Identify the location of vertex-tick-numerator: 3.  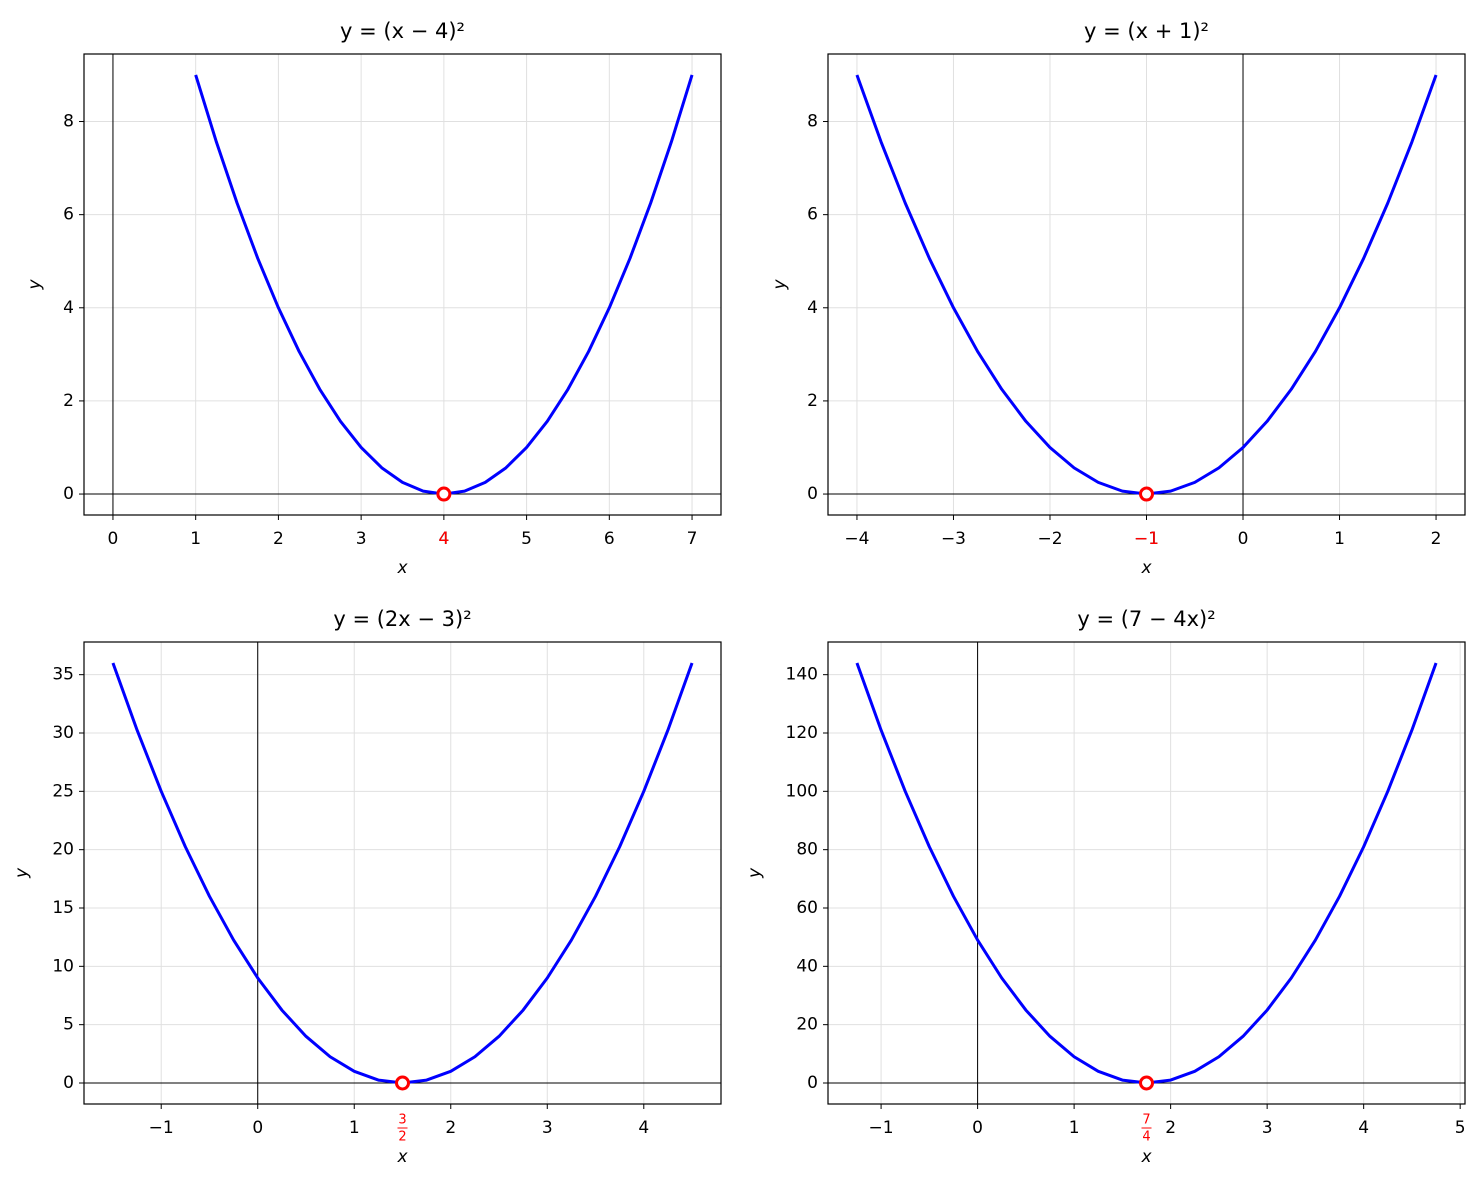
(402, 1120).